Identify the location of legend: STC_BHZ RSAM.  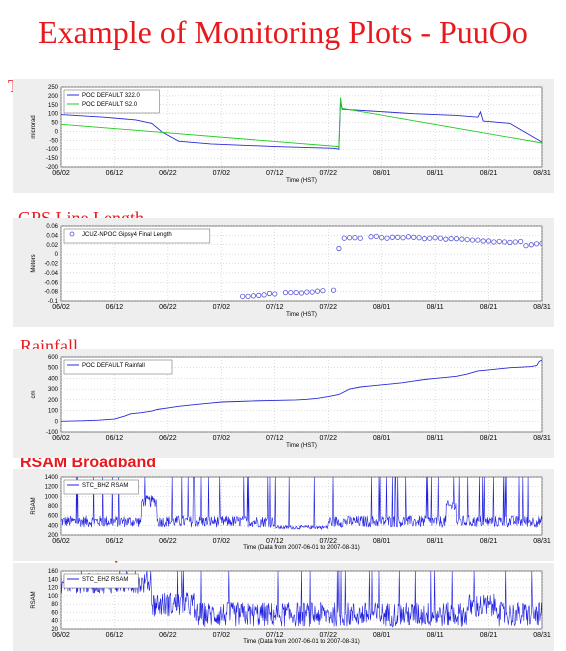
(101, 487).